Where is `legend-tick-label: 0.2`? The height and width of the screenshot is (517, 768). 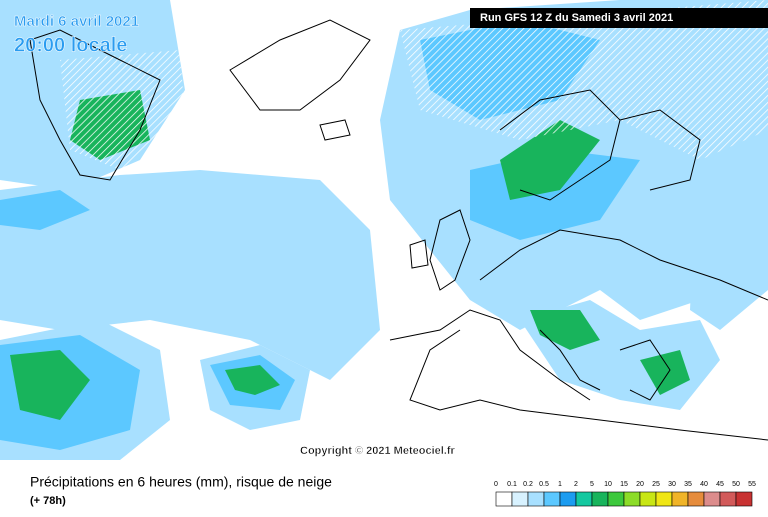 legend-tick-label: 0.2 is located at coordinates (528, 484).